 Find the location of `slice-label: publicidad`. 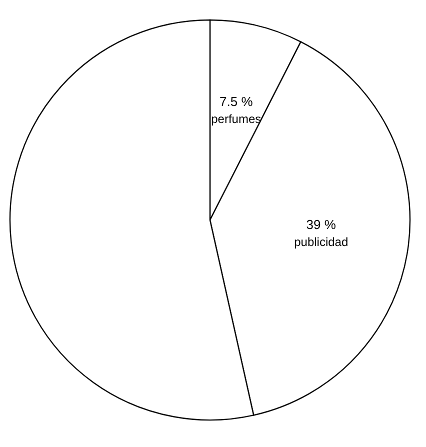

slice-label: publicidad is located at coordinates (321, 242).